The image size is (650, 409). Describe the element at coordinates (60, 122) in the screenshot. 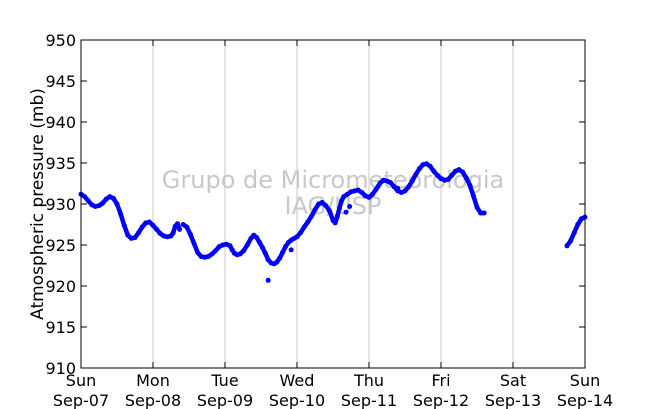

I see `y-tick-label: 940` at that location.